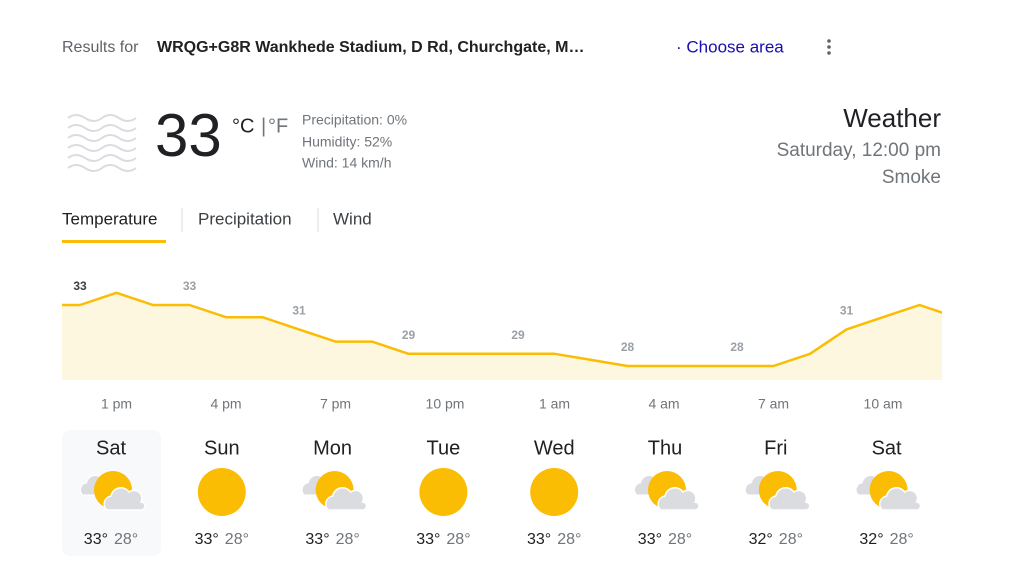  Describe the element at coordinates (100, 47) in the screenshot. I see `results-prefix: Results for` at that location.